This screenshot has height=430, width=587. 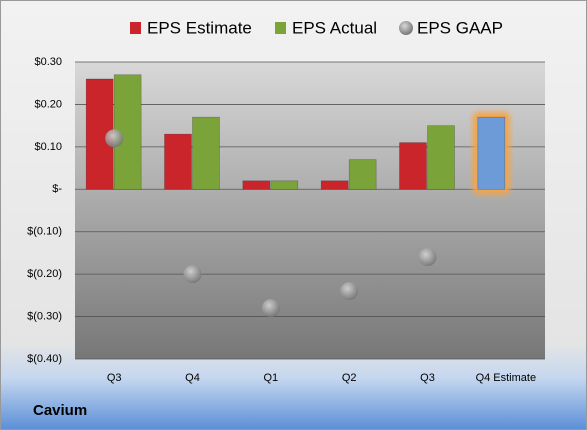 What do you see at coordinates (270, 378) in the screenshot?
I see `x-tick-label: Q1` at bounding box center [270, 378].